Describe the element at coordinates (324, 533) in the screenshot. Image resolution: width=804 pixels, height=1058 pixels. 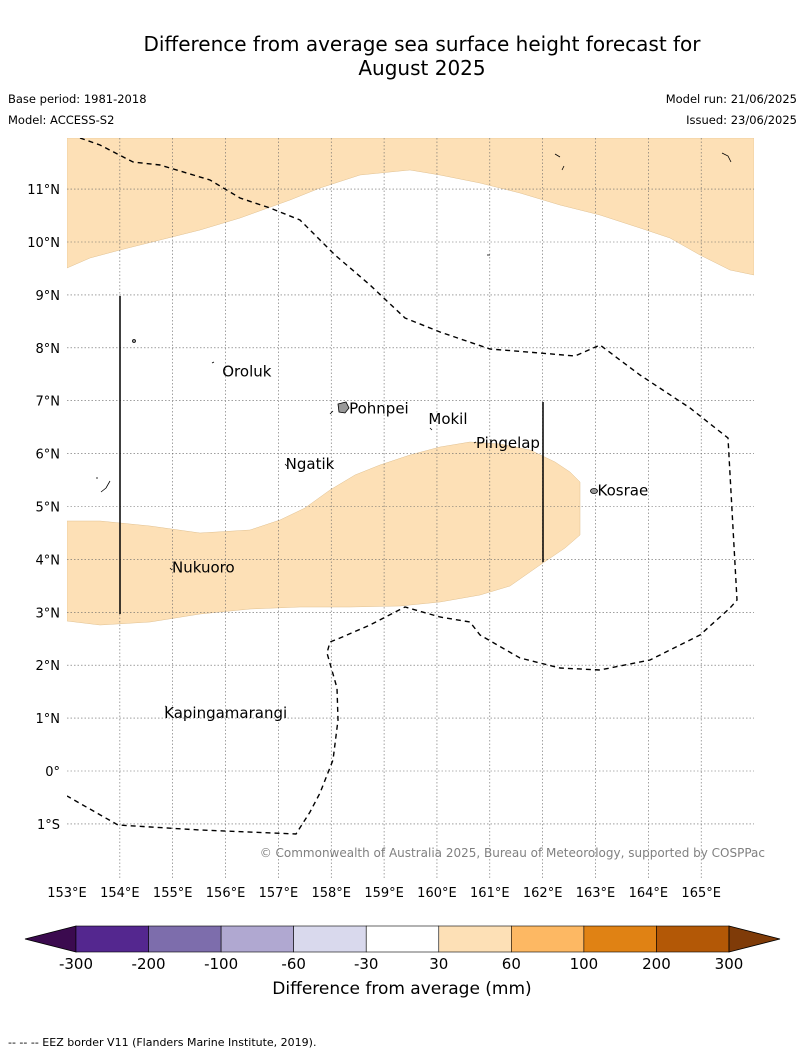
I see `anomaly-region-south` at that location.